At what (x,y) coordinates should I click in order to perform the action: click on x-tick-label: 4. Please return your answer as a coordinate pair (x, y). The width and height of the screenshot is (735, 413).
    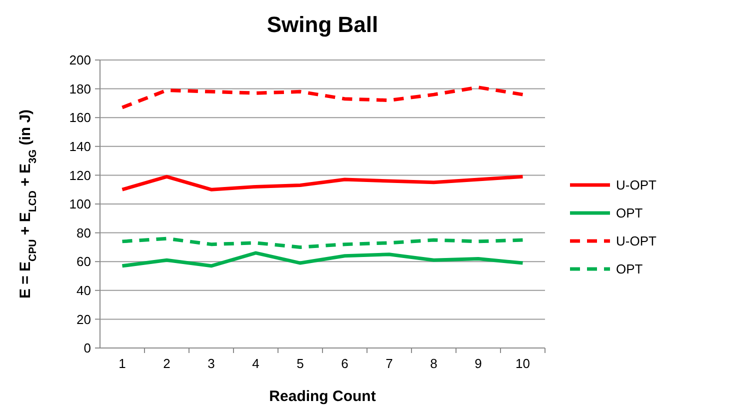
    Looking at the image, I should click on (256, 363).